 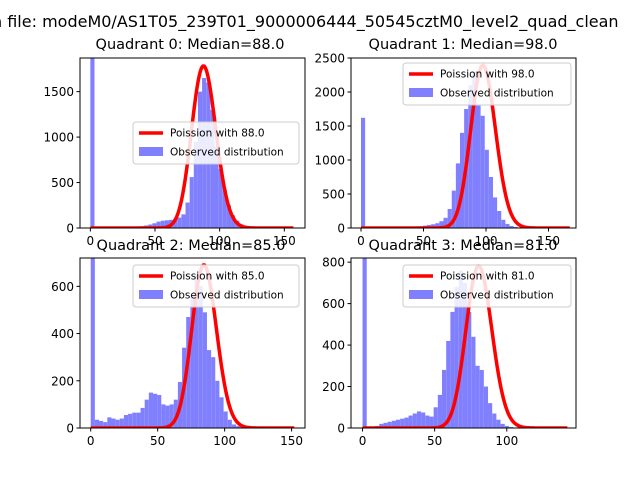 What do you see at coordinates (329, 93) in the screenshot?
I see `y-tick-label: 2000` at bounding box center [329, 93].